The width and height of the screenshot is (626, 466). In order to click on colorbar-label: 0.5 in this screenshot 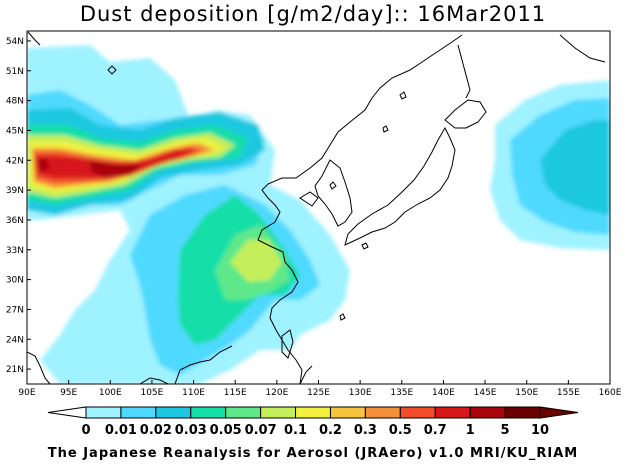, I will do `click(400, 430)`.